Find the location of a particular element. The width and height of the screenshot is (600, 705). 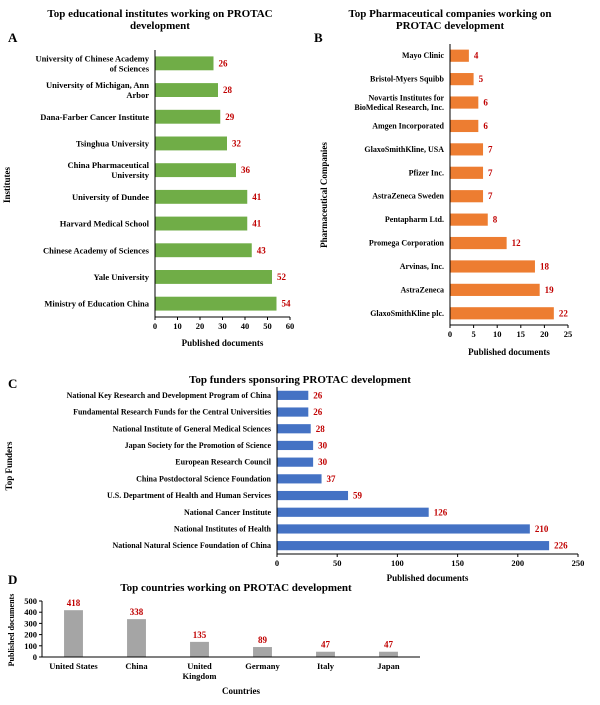

data-label: 41 is located at coordinates (257, 197).